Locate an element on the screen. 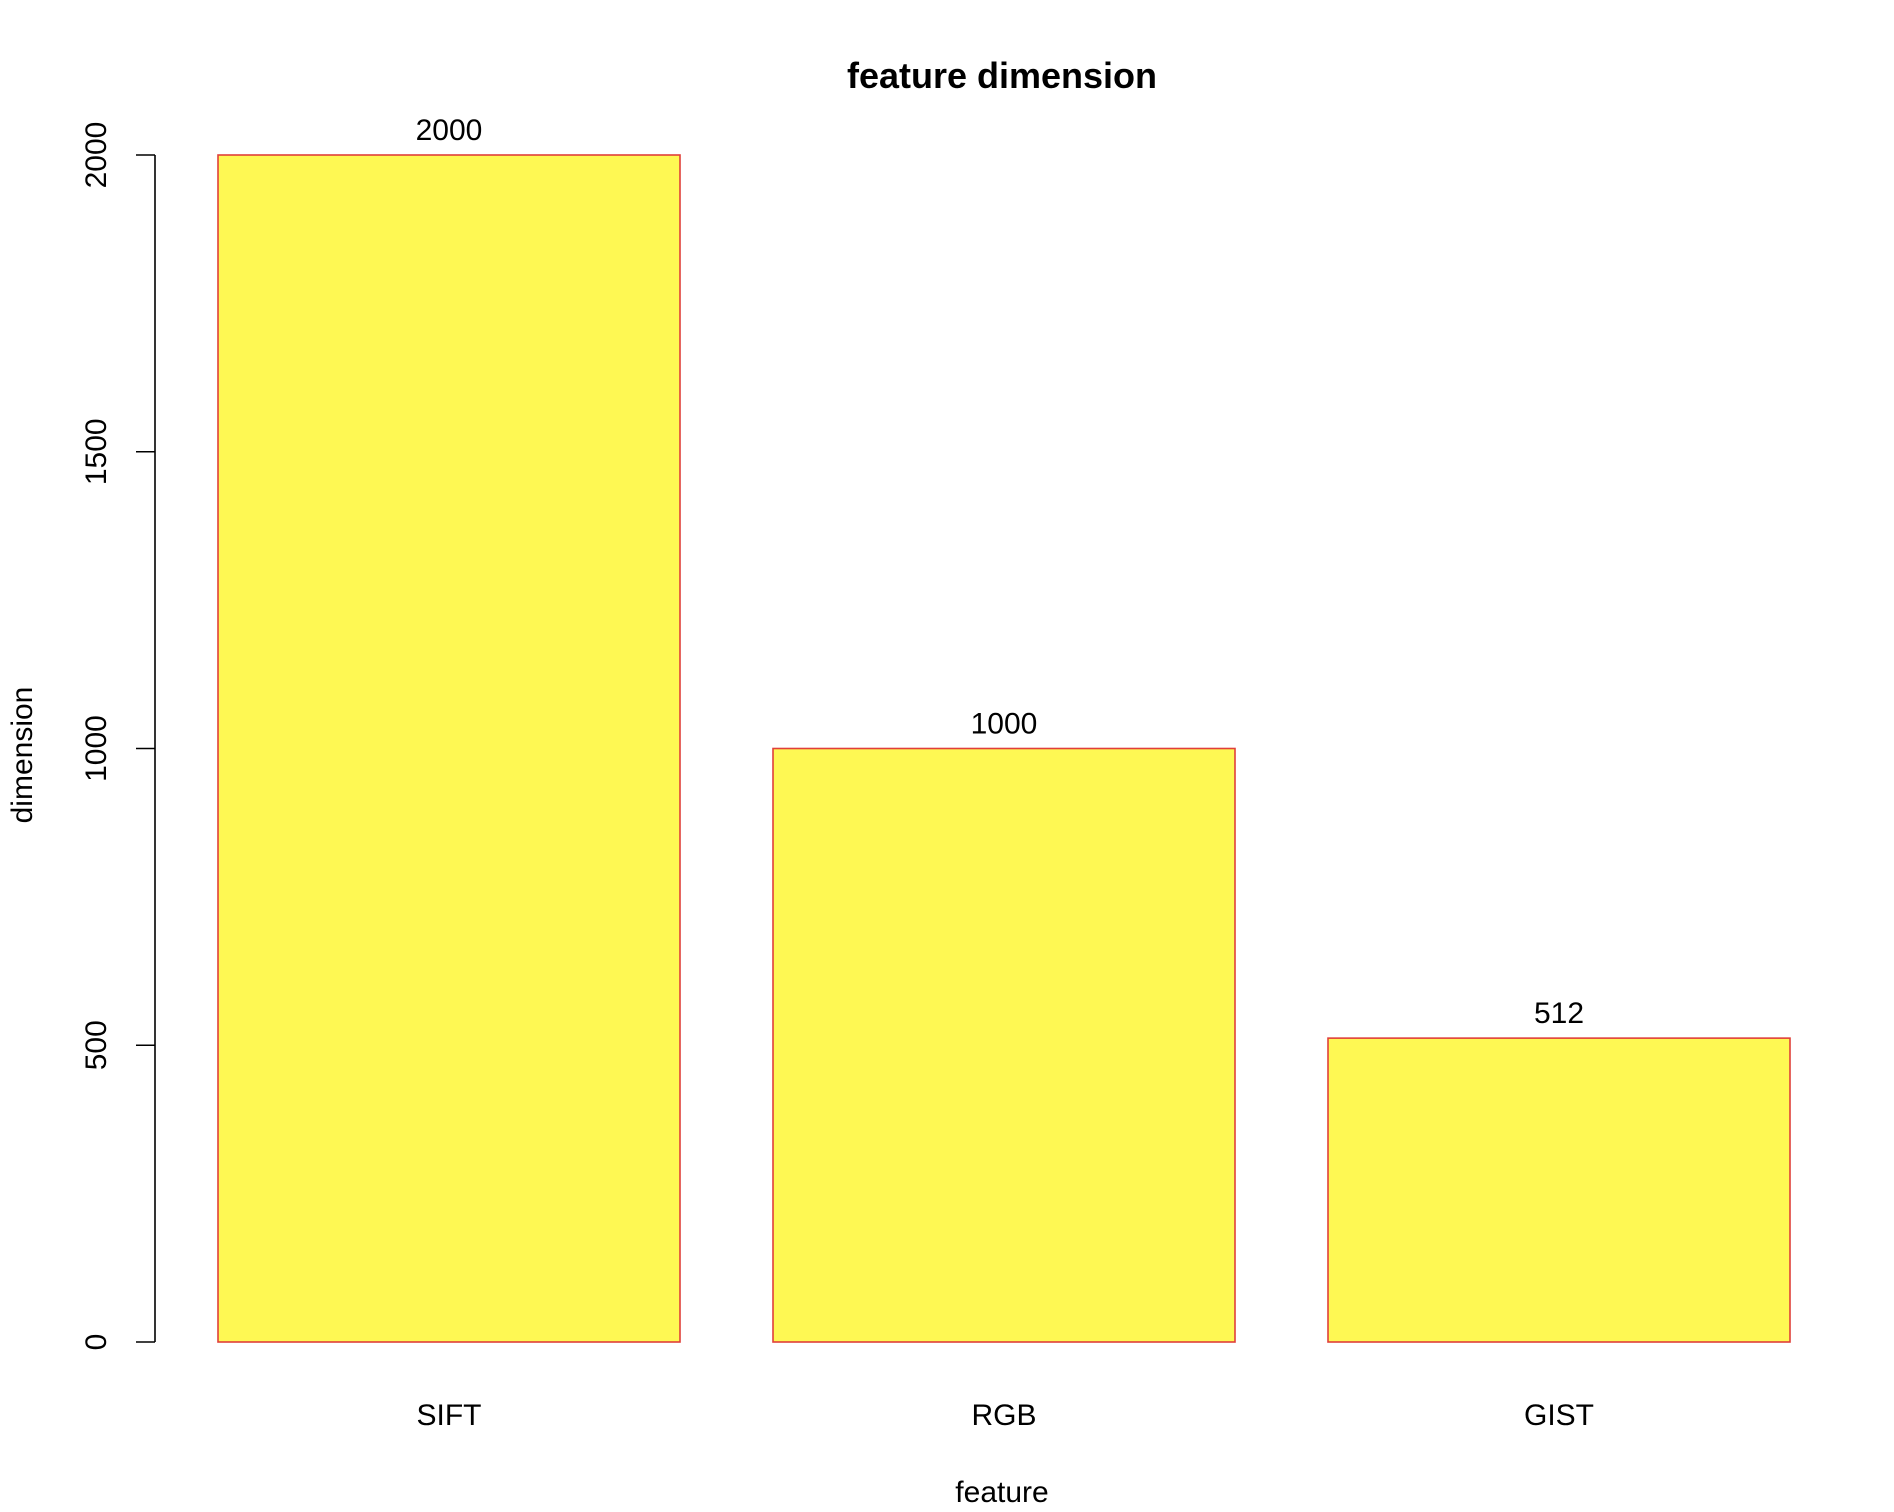 This screenshot has width=1894, height=1512. y-tick-label: 1500 is located at coordinates (96, 451).